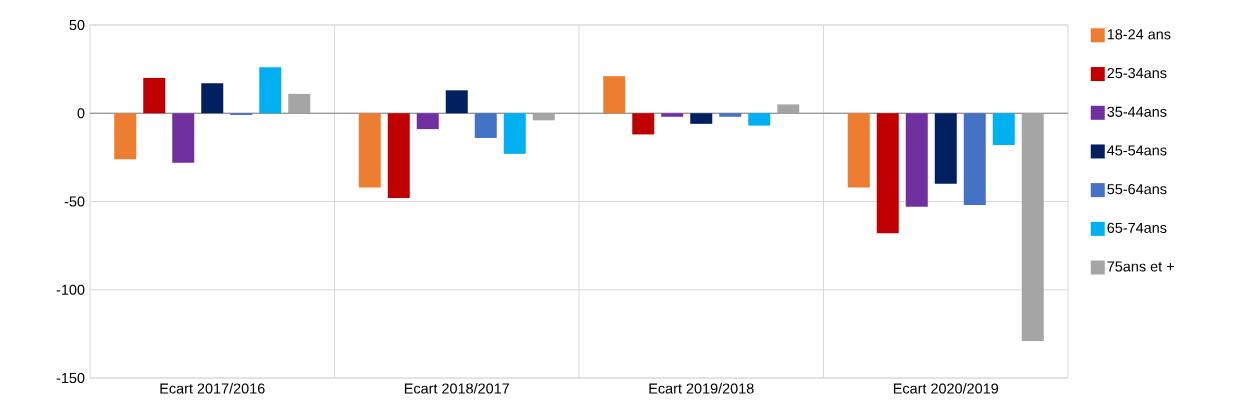 The width and height of the screenshot is (1252, 417). What do you see at coordinates (1137, 73) in the screenshot?
I see `legend-label: 25-34ans` at bounding box center [1137, 73].